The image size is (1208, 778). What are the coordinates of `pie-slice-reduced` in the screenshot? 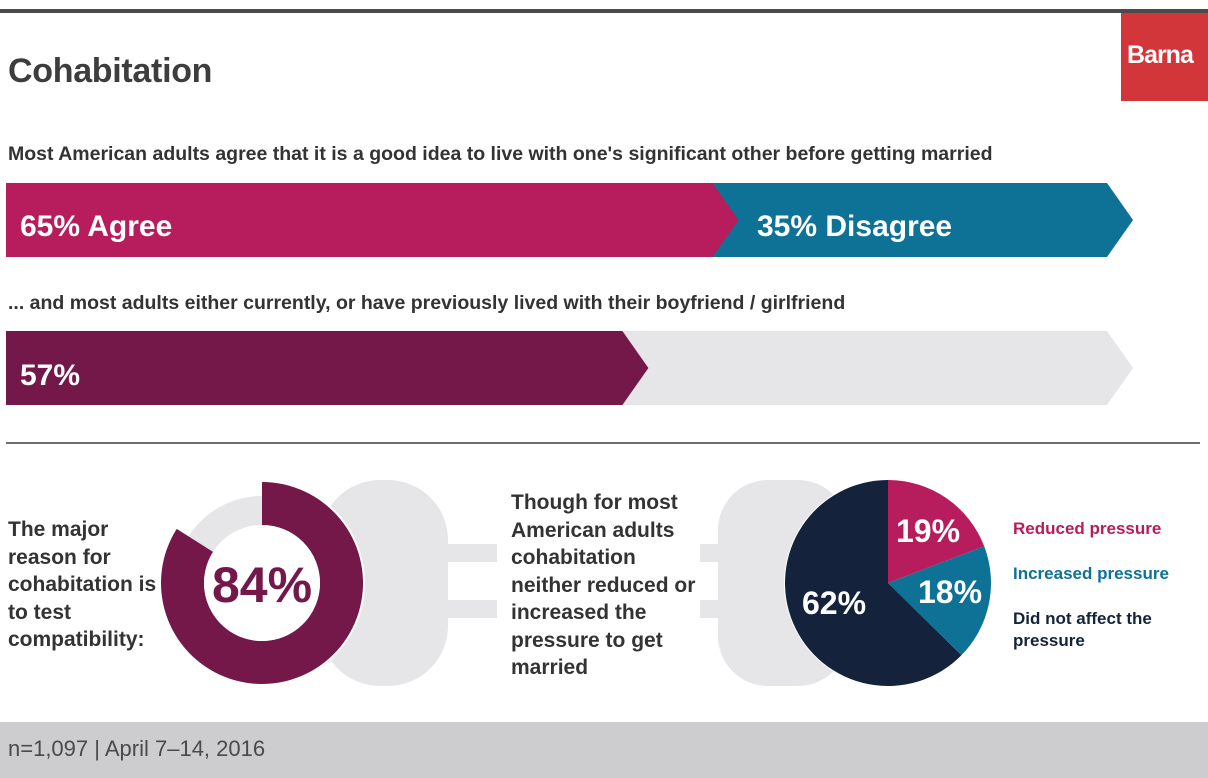 It's located at (936, 531).